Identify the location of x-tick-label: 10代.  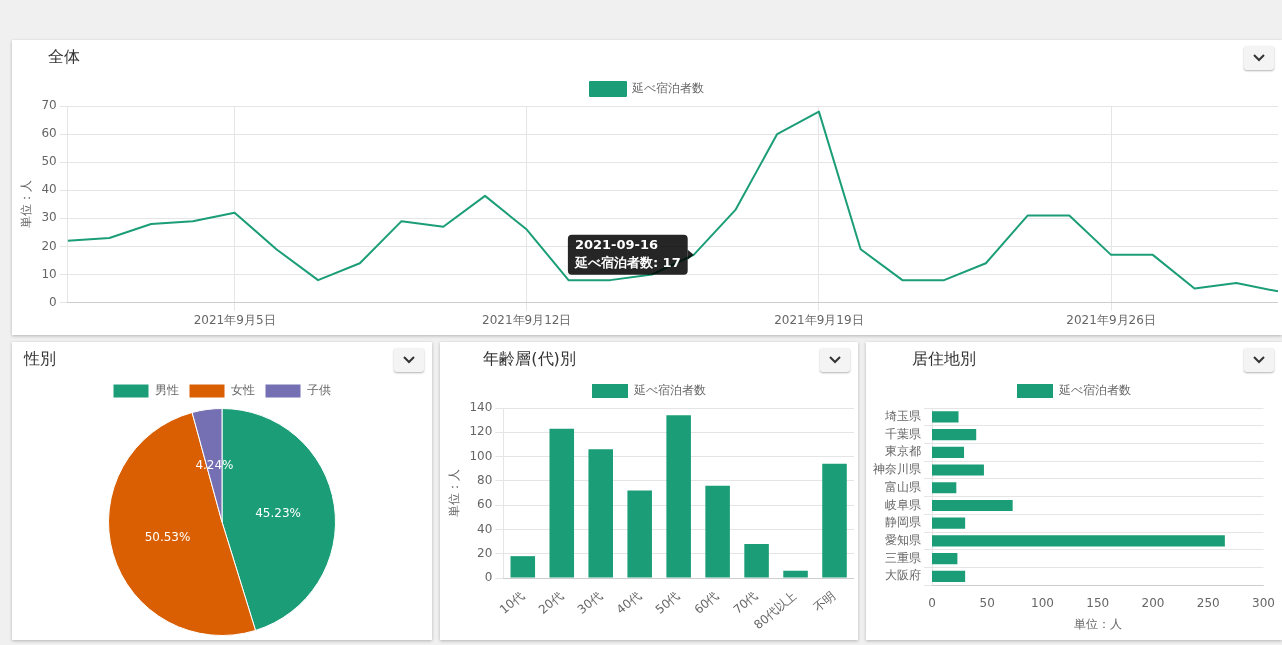
(511, 602).